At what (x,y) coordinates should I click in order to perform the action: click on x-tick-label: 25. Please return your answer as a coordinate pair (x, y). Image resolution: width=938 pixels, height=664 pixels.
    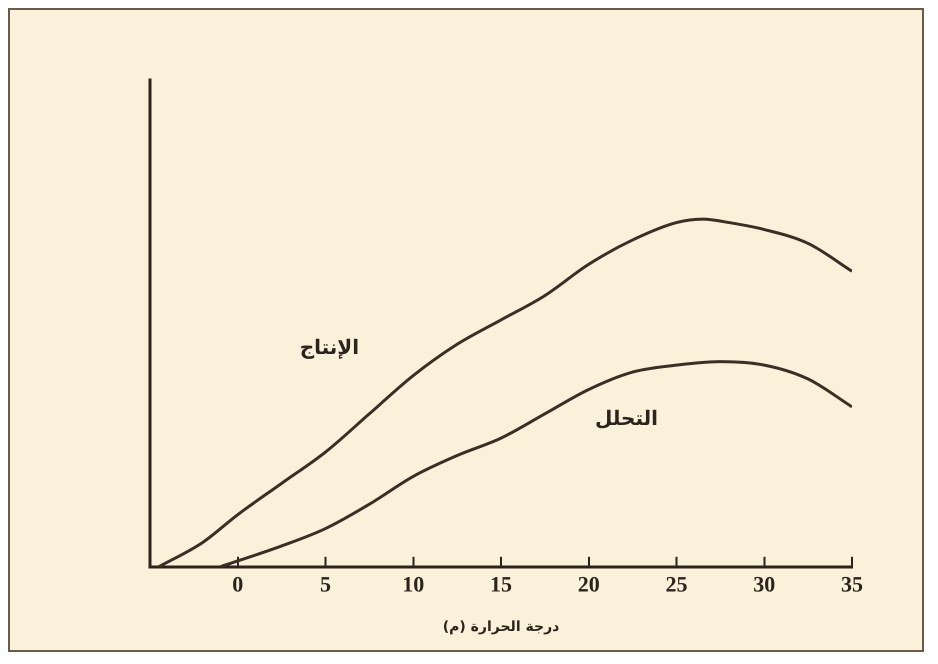
    Looking at the image, I should click on (677, 584).